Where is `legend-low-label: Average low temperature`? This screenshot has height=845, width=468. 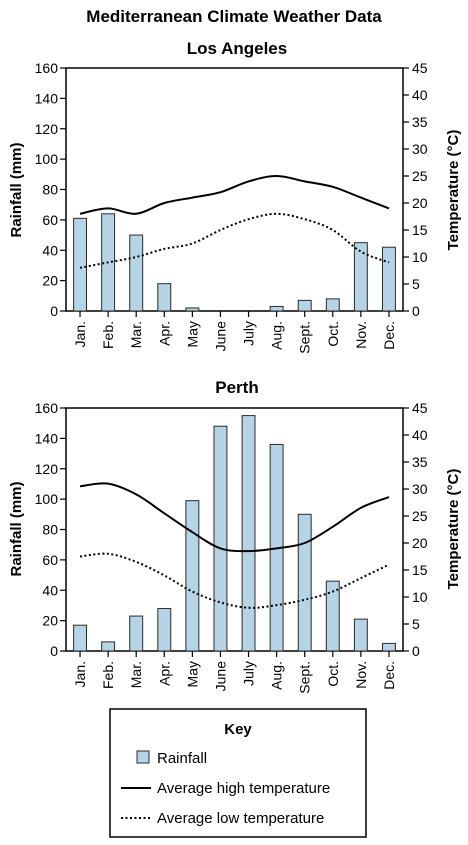
legend-low-label: Average low temperature is located at coordinates (240, 818).